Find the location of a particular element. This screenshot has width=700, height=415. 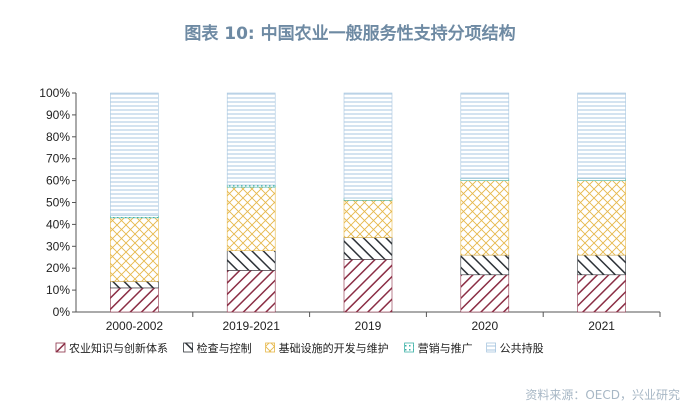

y-tick-label: 90% is located at coordinates (58, 115).